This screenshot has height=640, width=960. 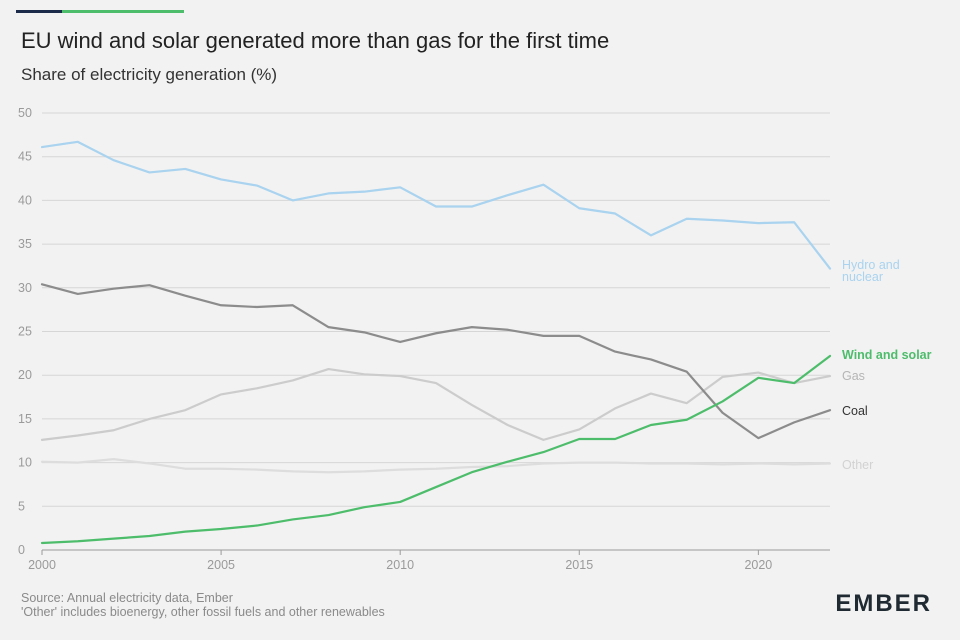 What do you see at coordinates (883, 603) in the screenshot?
I see `ember-logo: EMBER` at bounding box center [883, 603].